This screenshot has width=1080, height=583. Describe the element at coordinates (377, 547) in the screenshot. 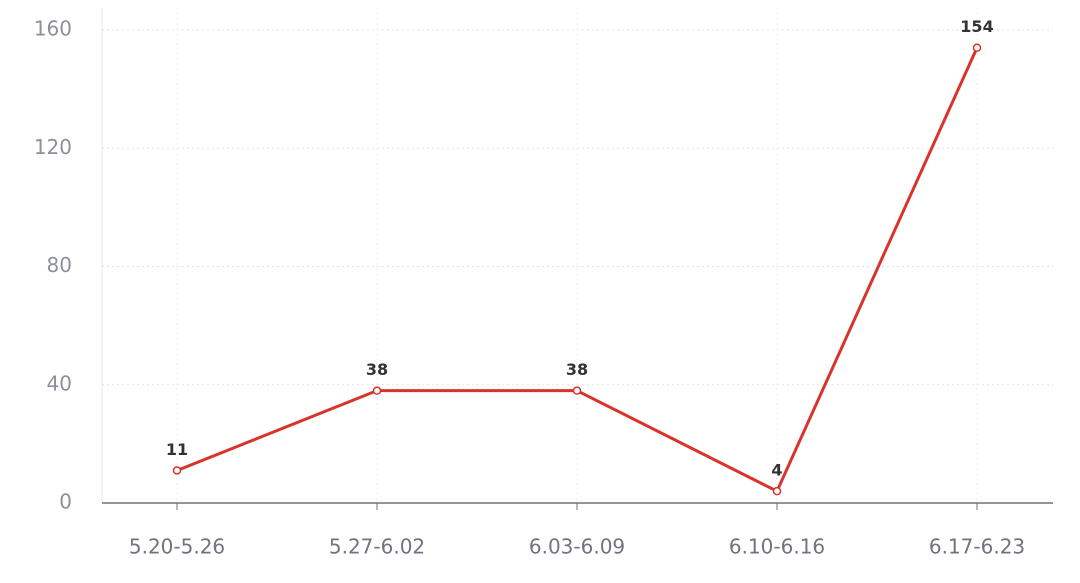

I see `x-tick-label: 5.27-6.02` at that location.